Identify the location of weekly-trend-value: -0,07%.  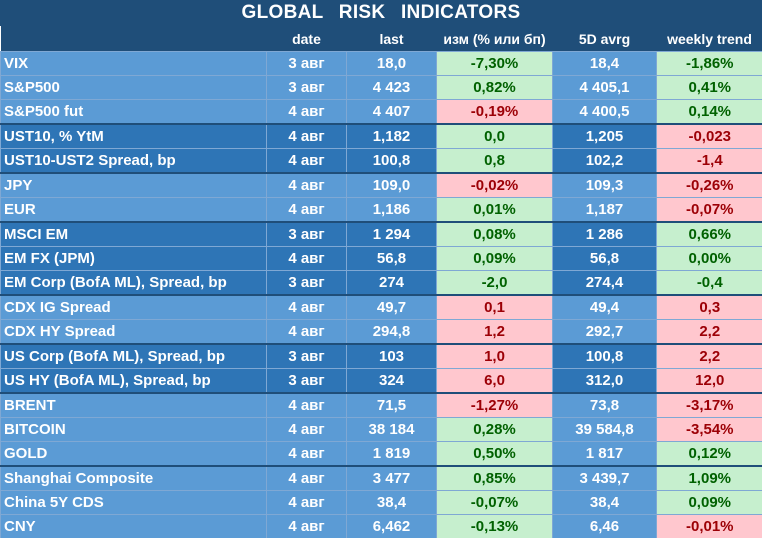
(709, 210).